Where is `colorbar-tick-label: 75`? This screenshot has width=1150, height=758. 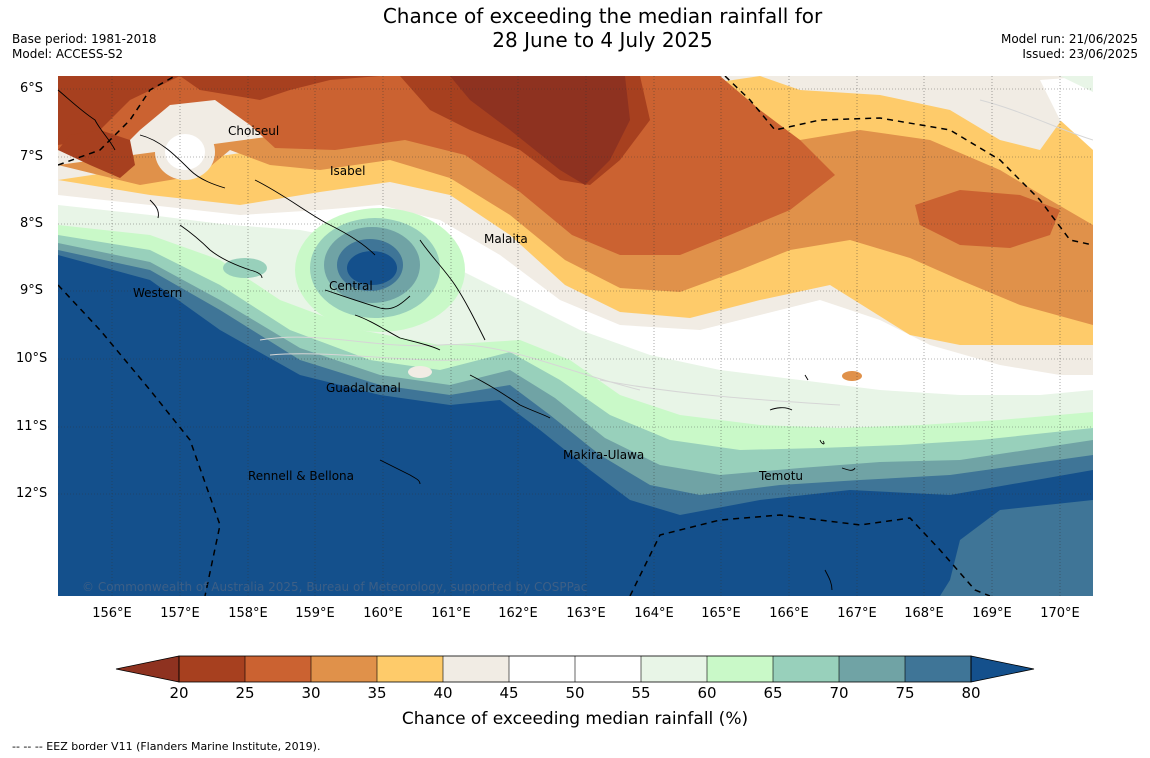
colorbar-tick-label: 75 is located at coordinates (905, 693).